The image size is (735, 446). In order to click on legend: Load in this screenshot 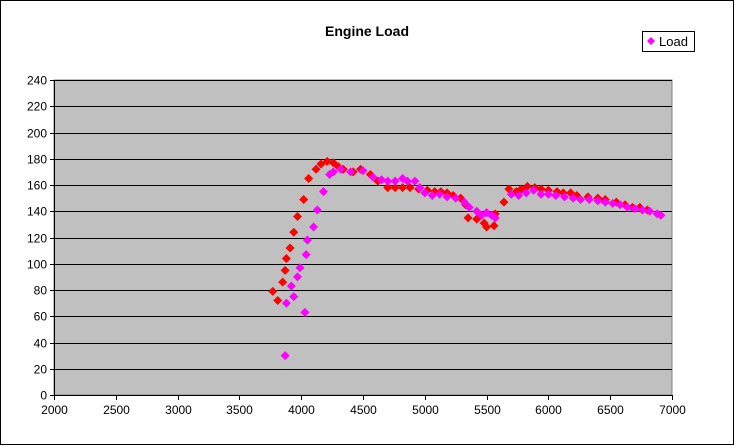, I will do `click(668, 41)`.